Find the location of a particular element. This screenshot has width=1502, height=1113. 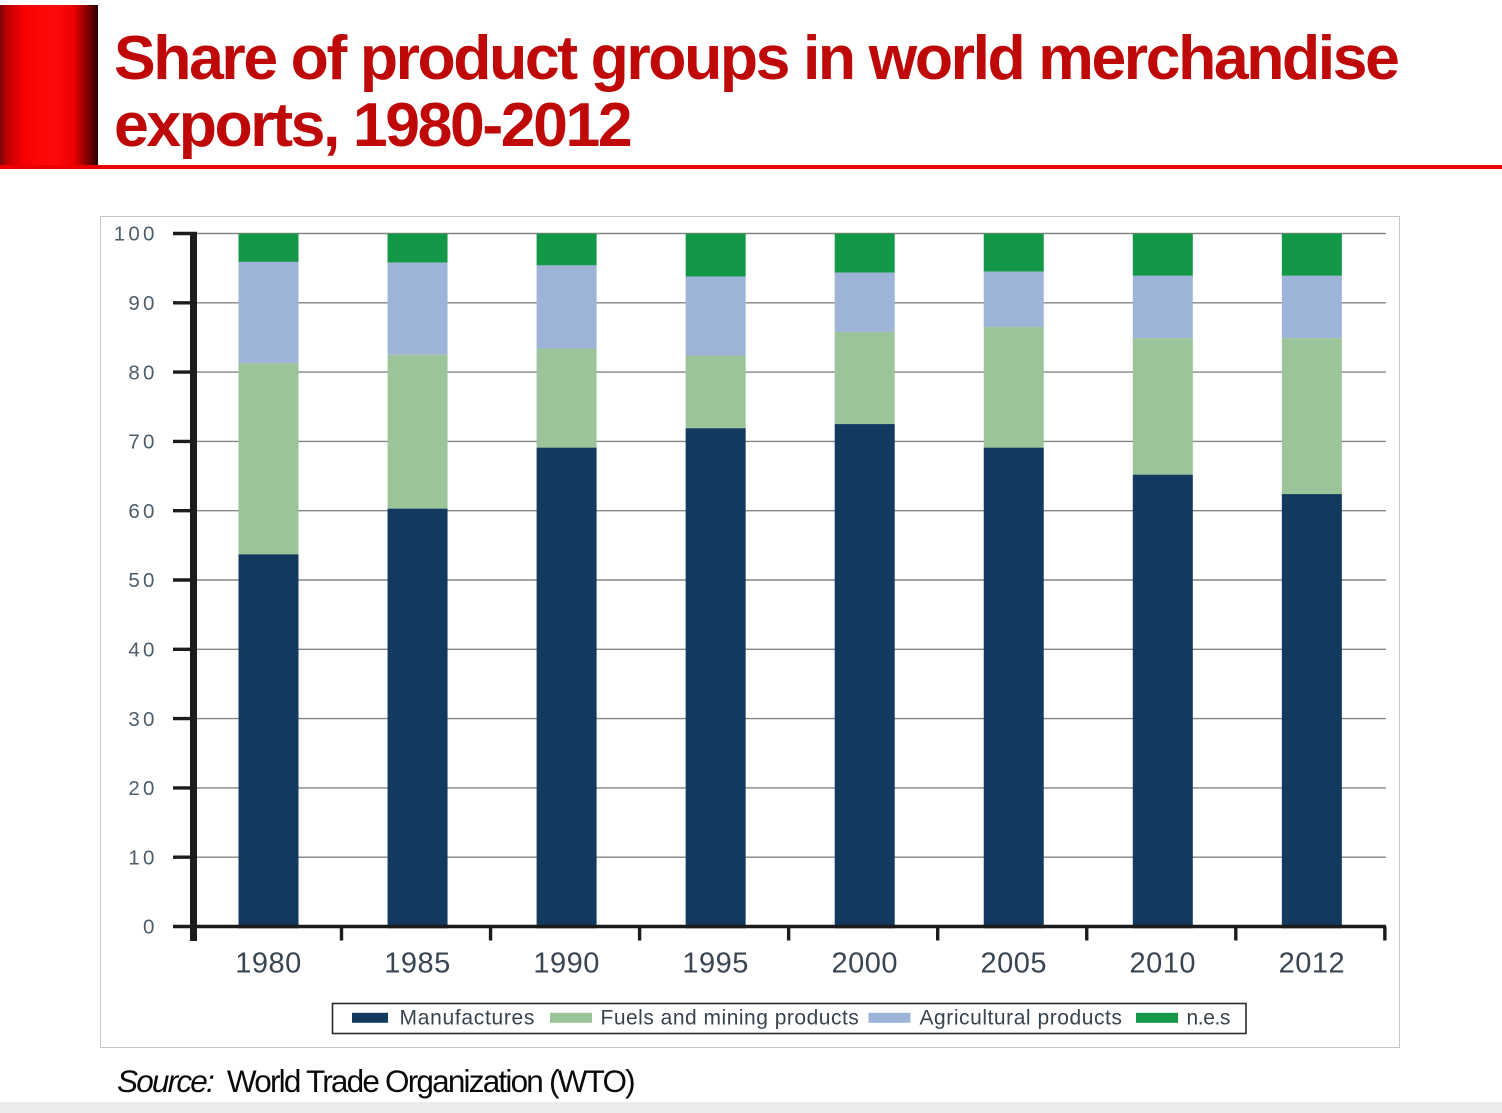

svg-text: 100 is located at coordinates (136, 234).